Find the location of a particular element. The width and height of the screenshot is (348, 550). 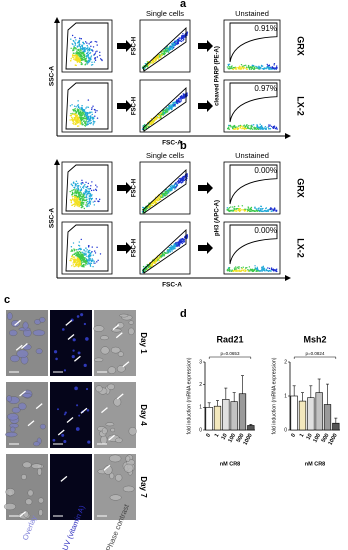

y-tick-label: 2 is located at coordinates (200, 385).